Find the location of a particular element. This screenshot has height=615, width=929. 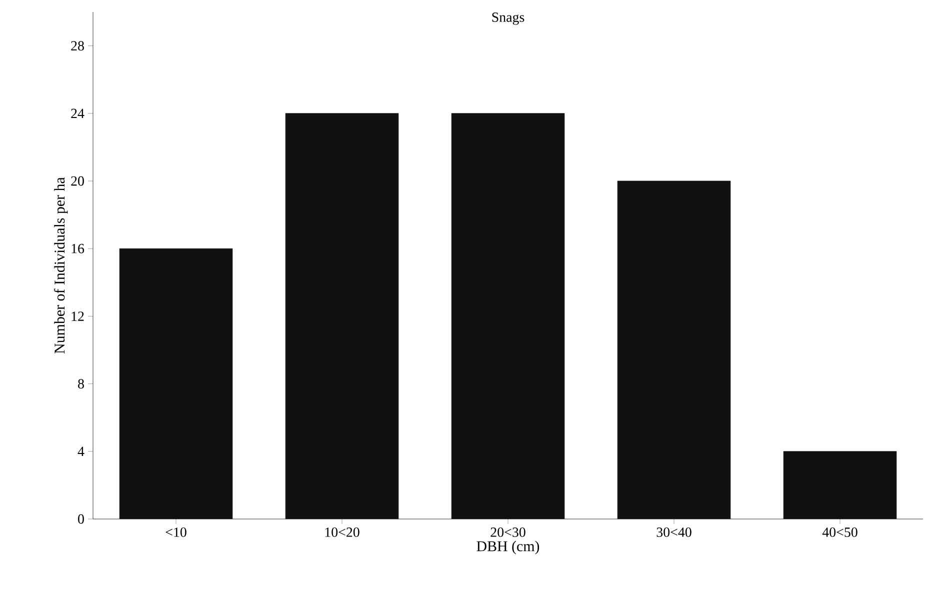

x-axis-title: DBH (cm) is located at coordinates (508, 547).